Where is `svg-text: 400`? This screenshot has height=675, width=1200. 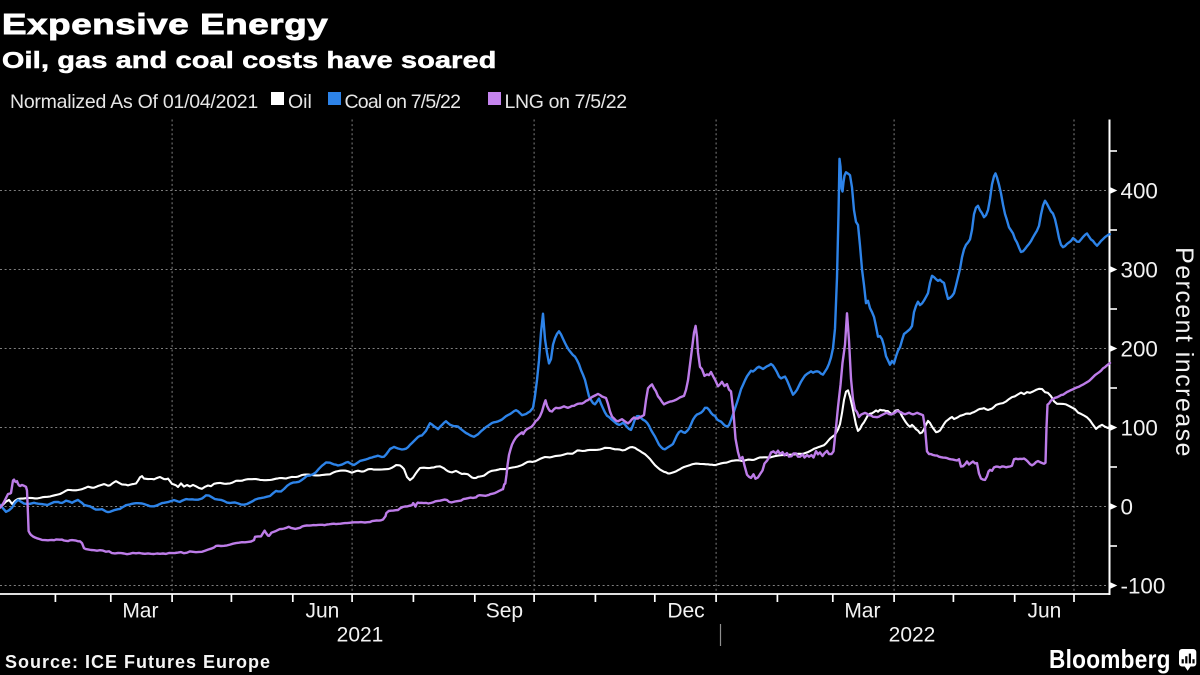
svg-text: 400 is located at coordinates (1139, 191).